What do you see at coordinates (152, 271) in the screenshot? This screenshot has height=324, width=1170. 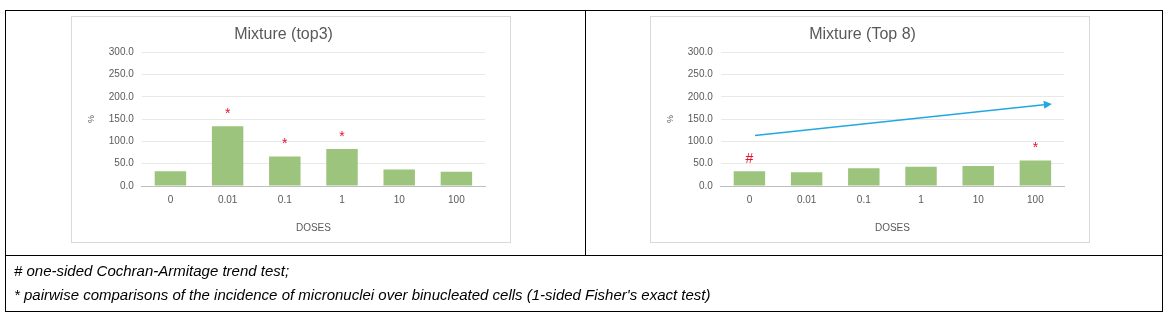 I see `text: # one-sided Cochran-Armitage trend test;` at bounding box center [152, 271].